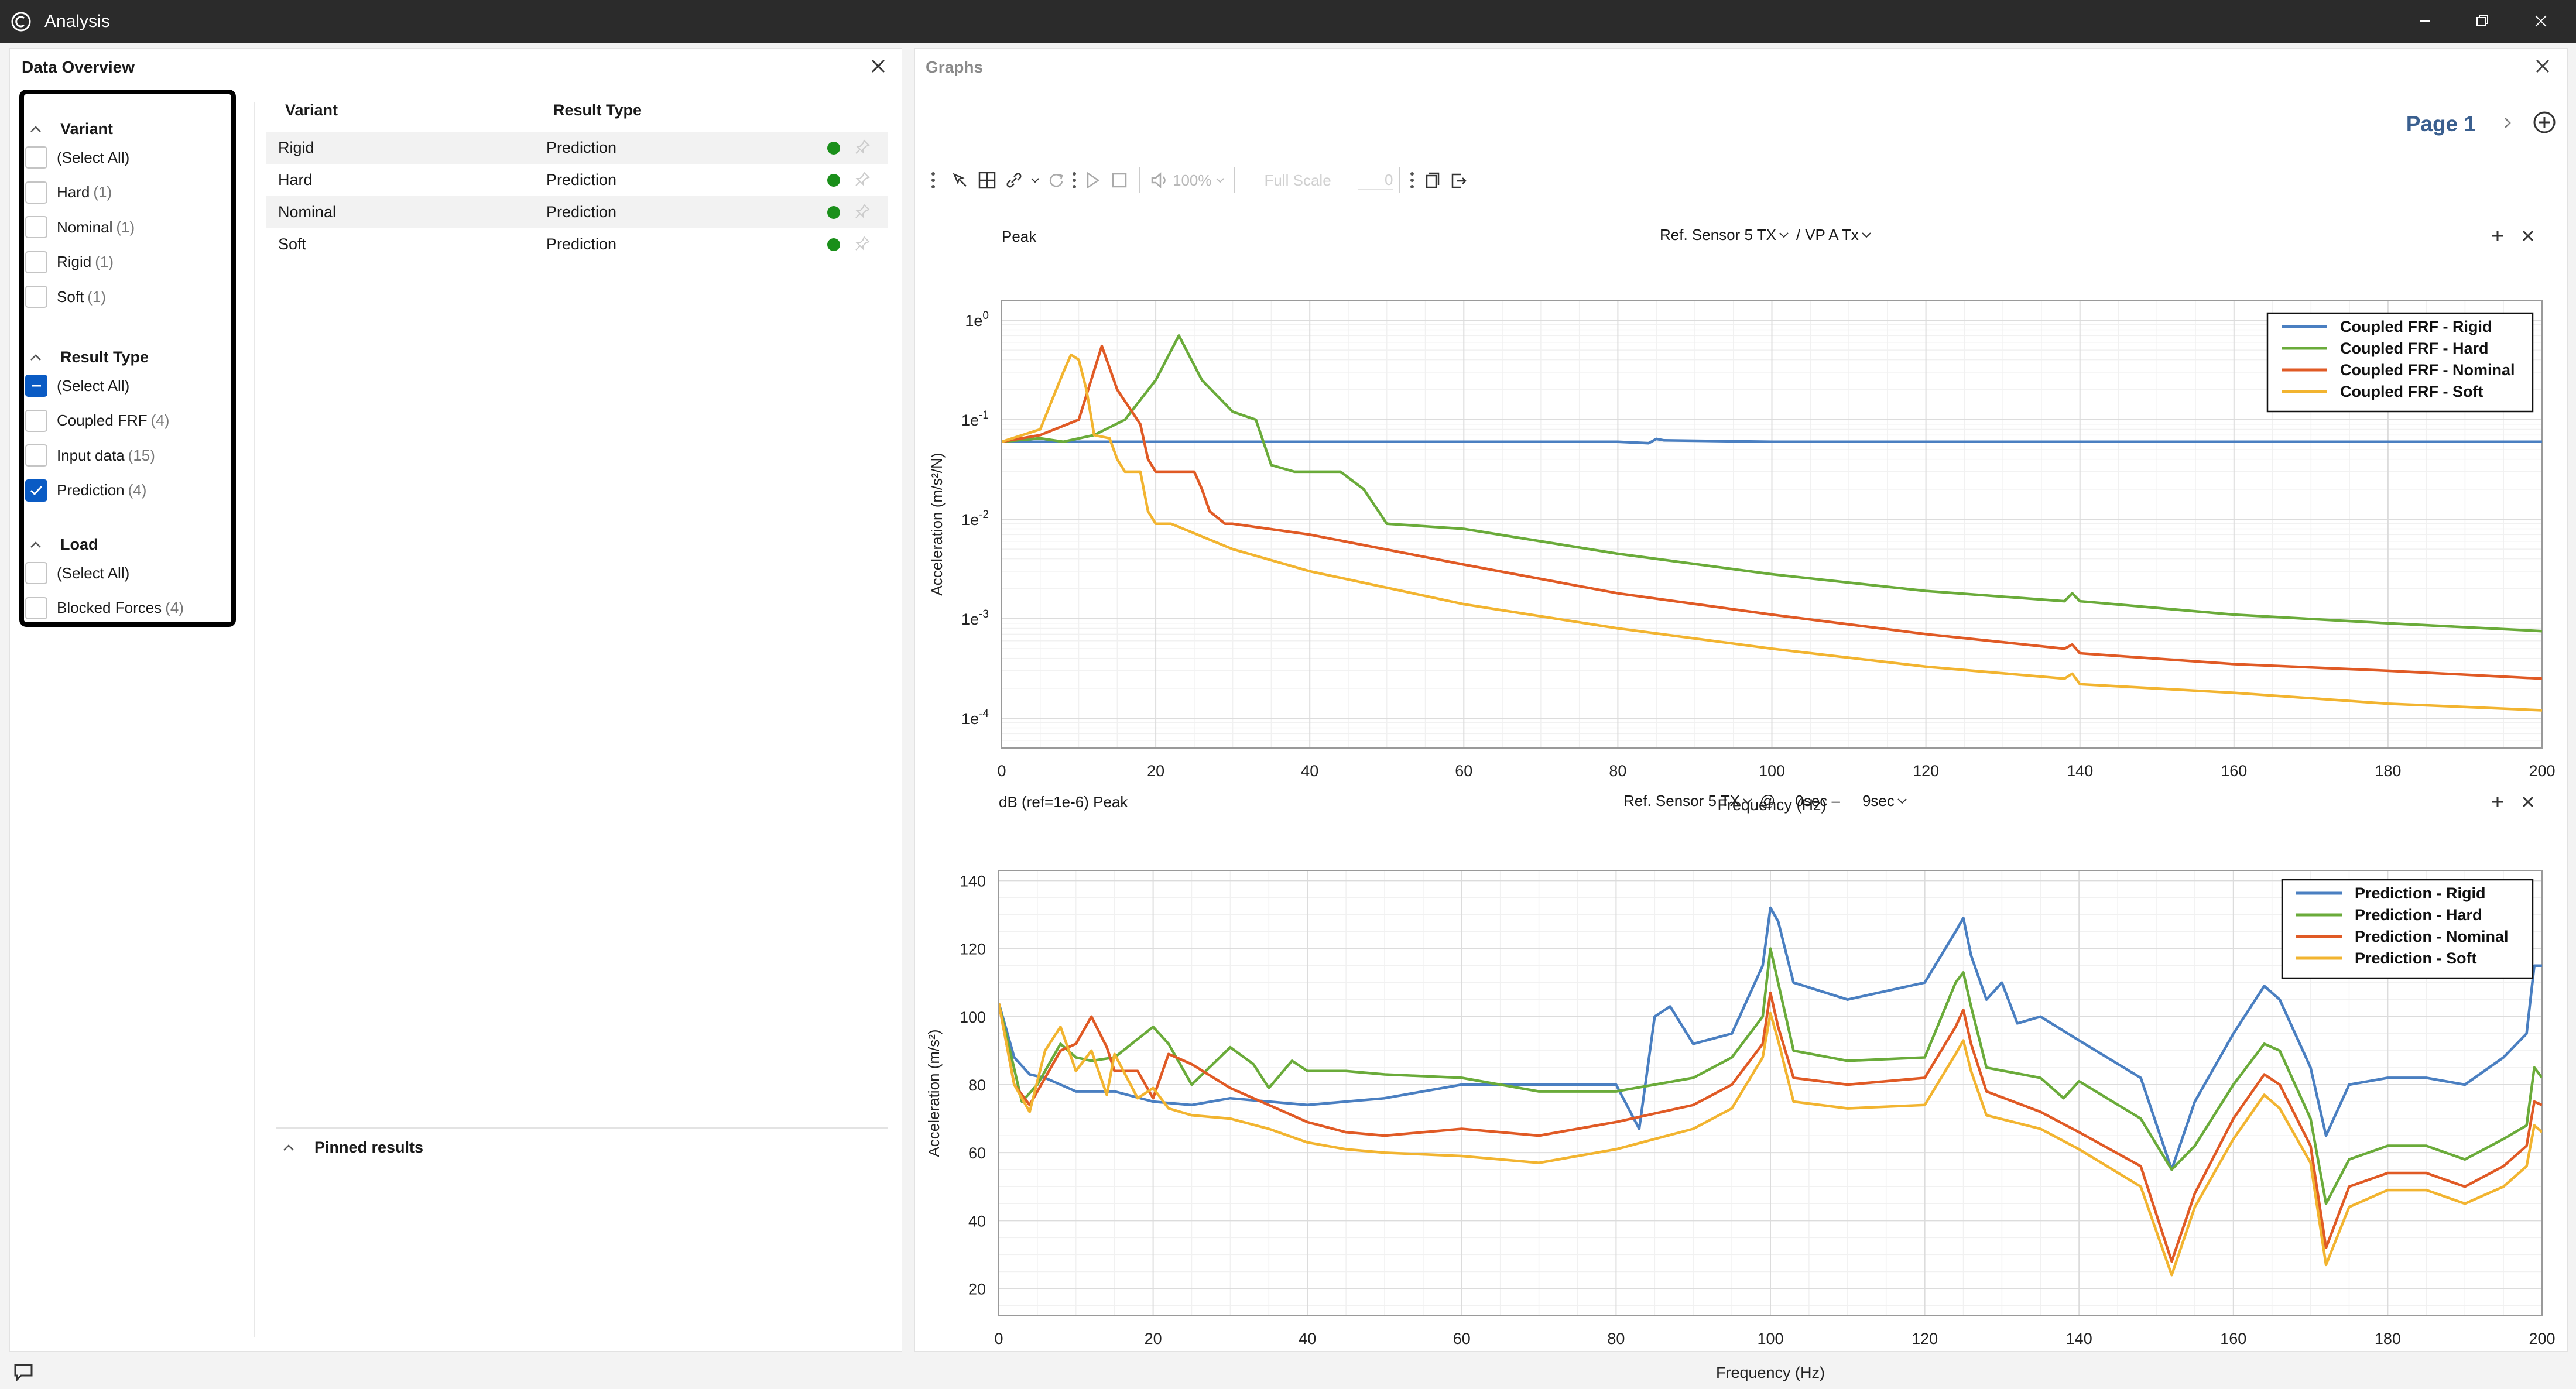 The width and height of the screenshot is (2576, 1389). Describe the element at coordinates (577, 244) in the screenshot. I see `table-row: Soft Prediction` at that location.